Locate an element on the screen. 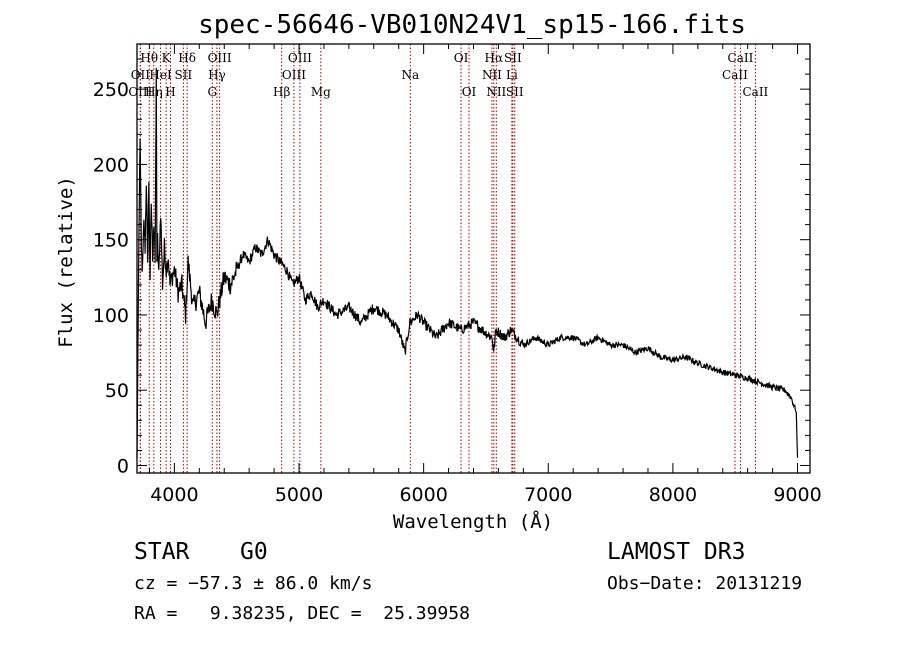  x-tick-label: 8000 is located at coordinates (673, 495).